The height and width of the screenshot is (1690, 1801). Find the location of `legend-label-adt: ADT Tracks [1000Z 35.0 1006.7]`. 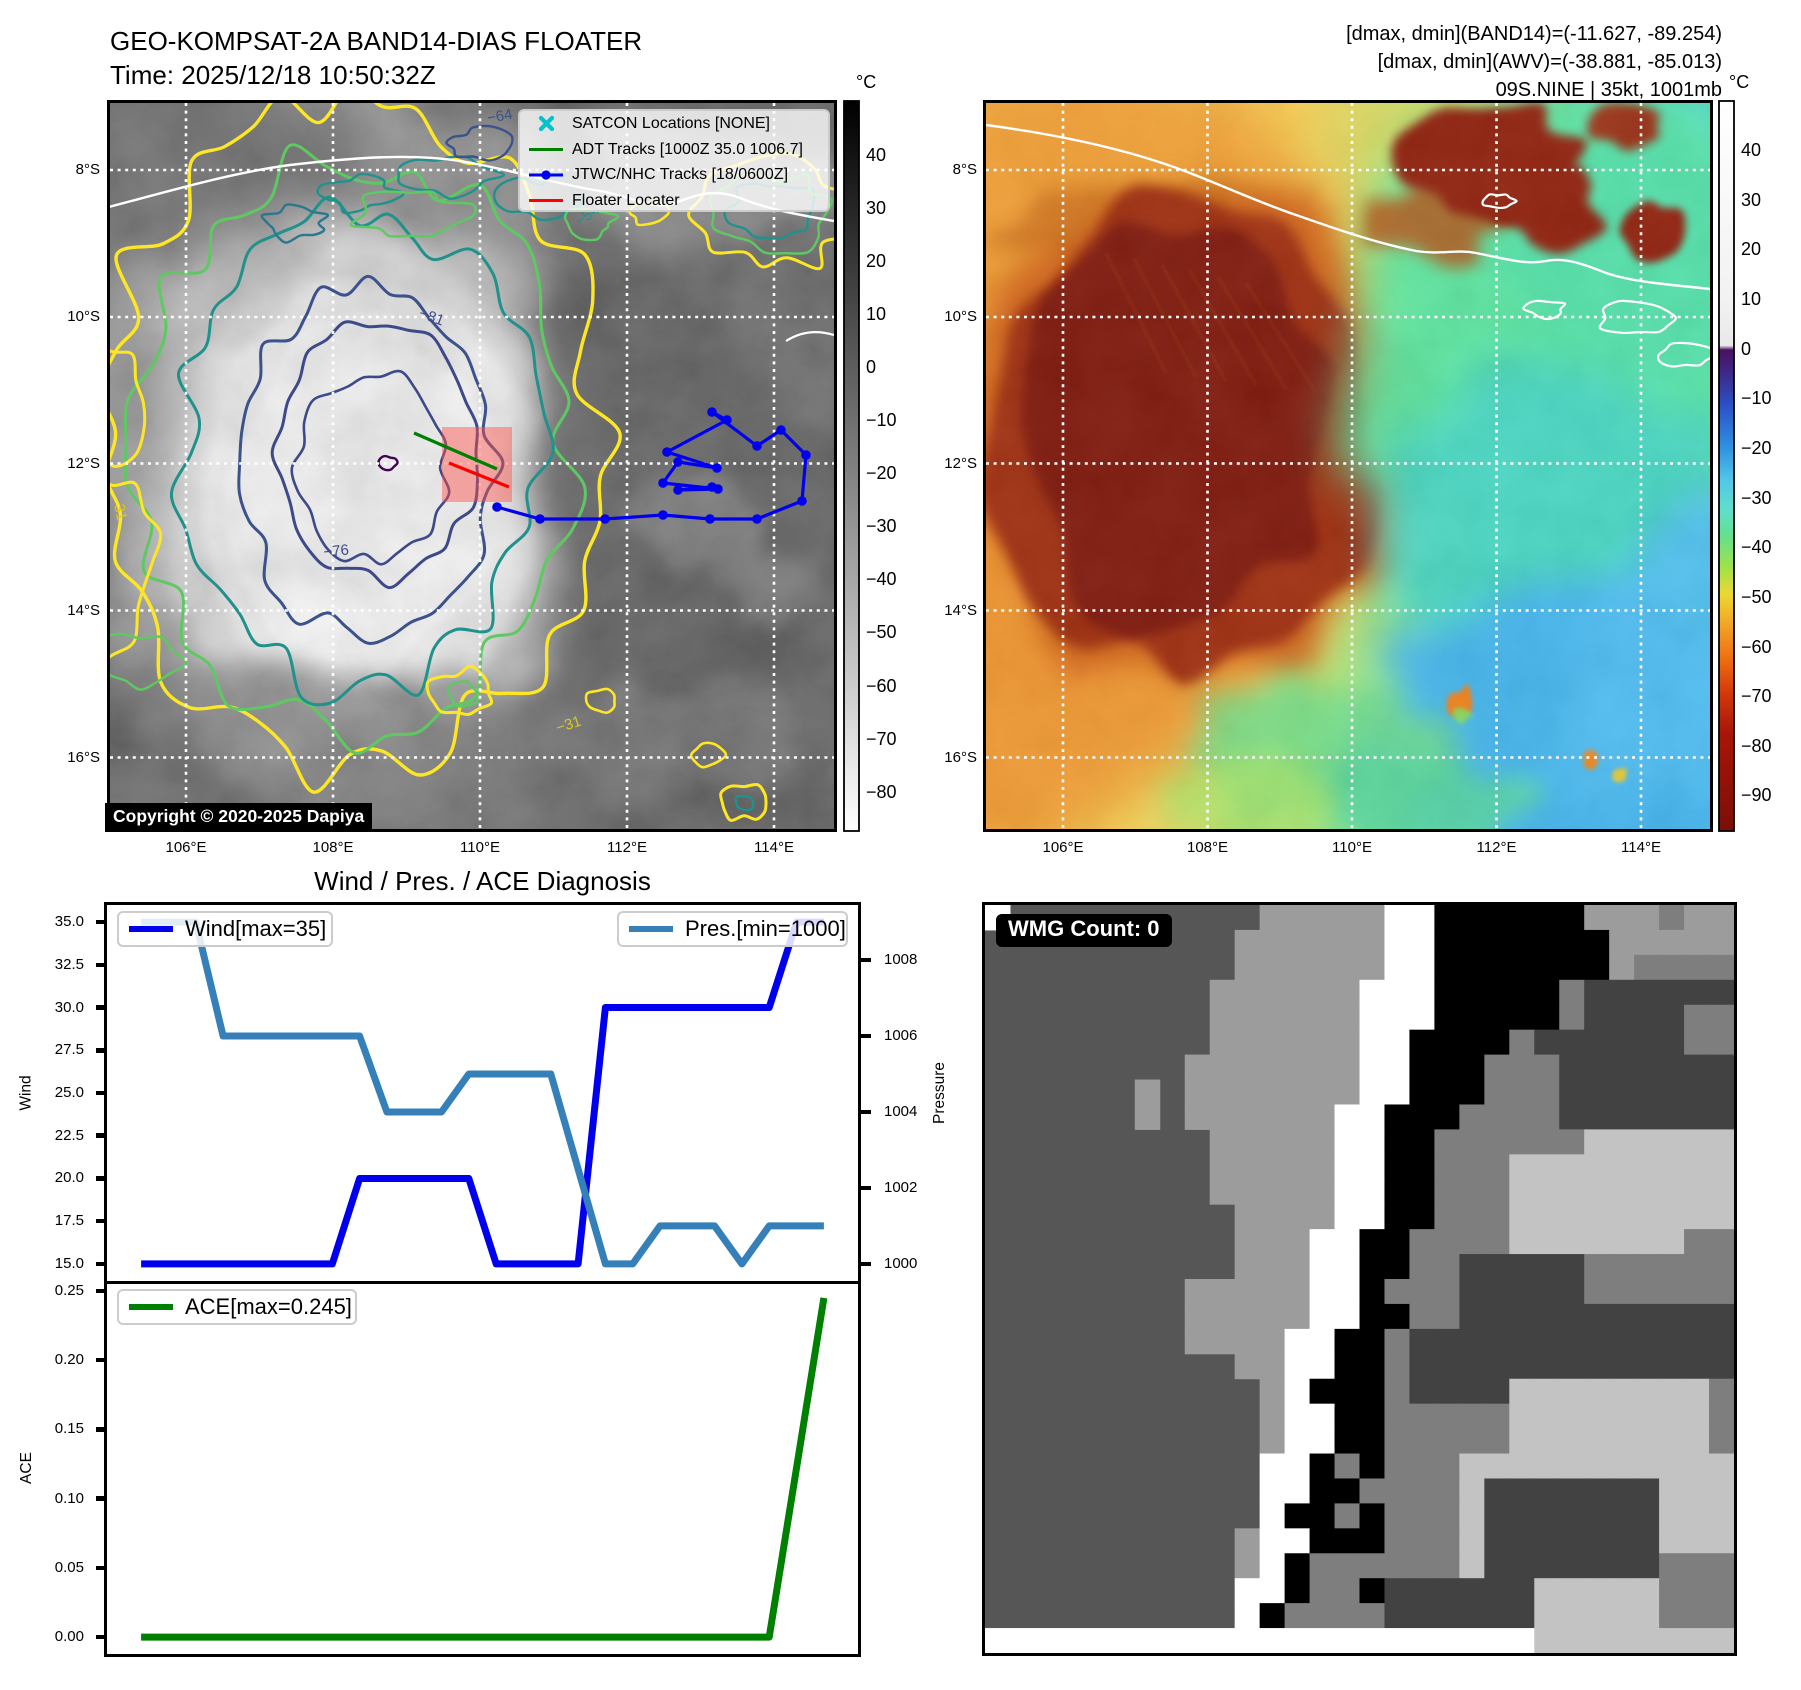

legend-label-adt: ADT Tracks [1000Z 35.0 1006.7] is located at coordinates (687, 149).